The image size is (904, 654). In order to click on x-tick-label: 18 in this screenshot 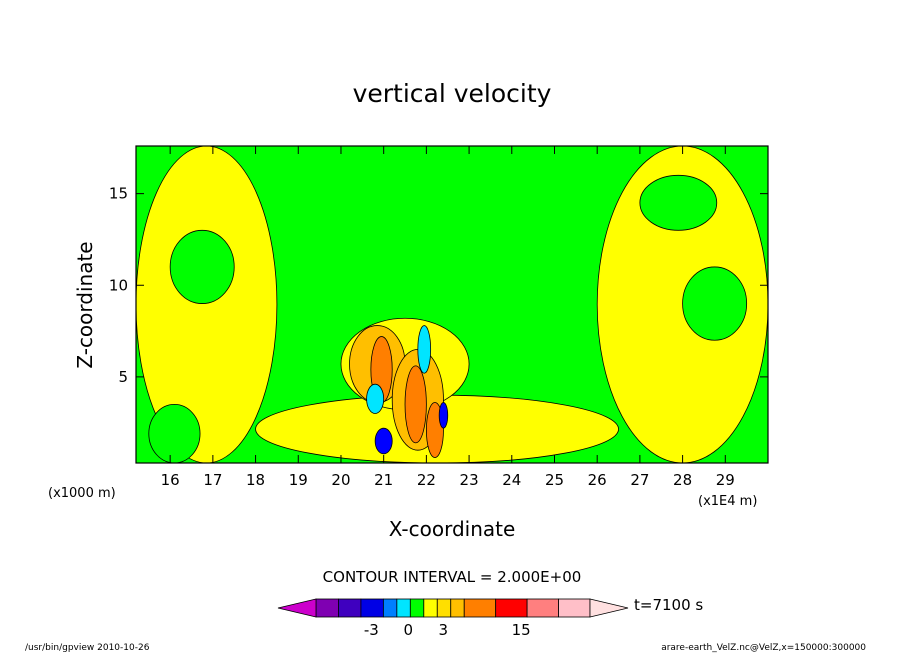, I will do `click(255, 480)`.